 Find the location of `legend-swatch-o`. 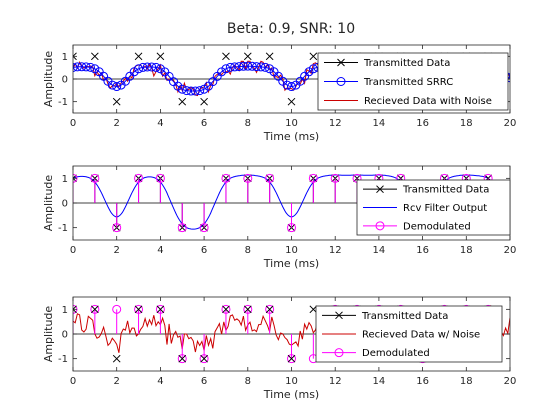

legend-swatch-o is located at coordinates (341, 81).